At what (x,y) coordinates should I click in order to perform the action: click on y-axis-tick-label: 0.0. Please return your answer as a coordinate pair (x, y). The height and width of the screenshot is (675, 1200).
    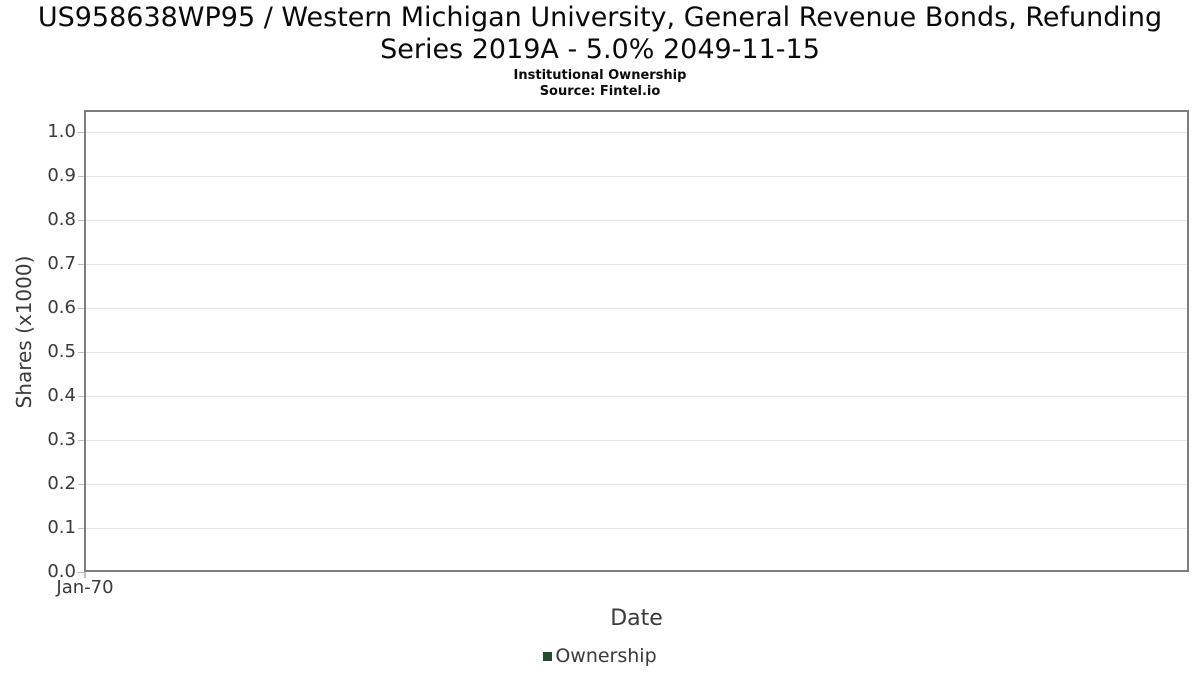
    Looking at the image, I should click on (61, 571).